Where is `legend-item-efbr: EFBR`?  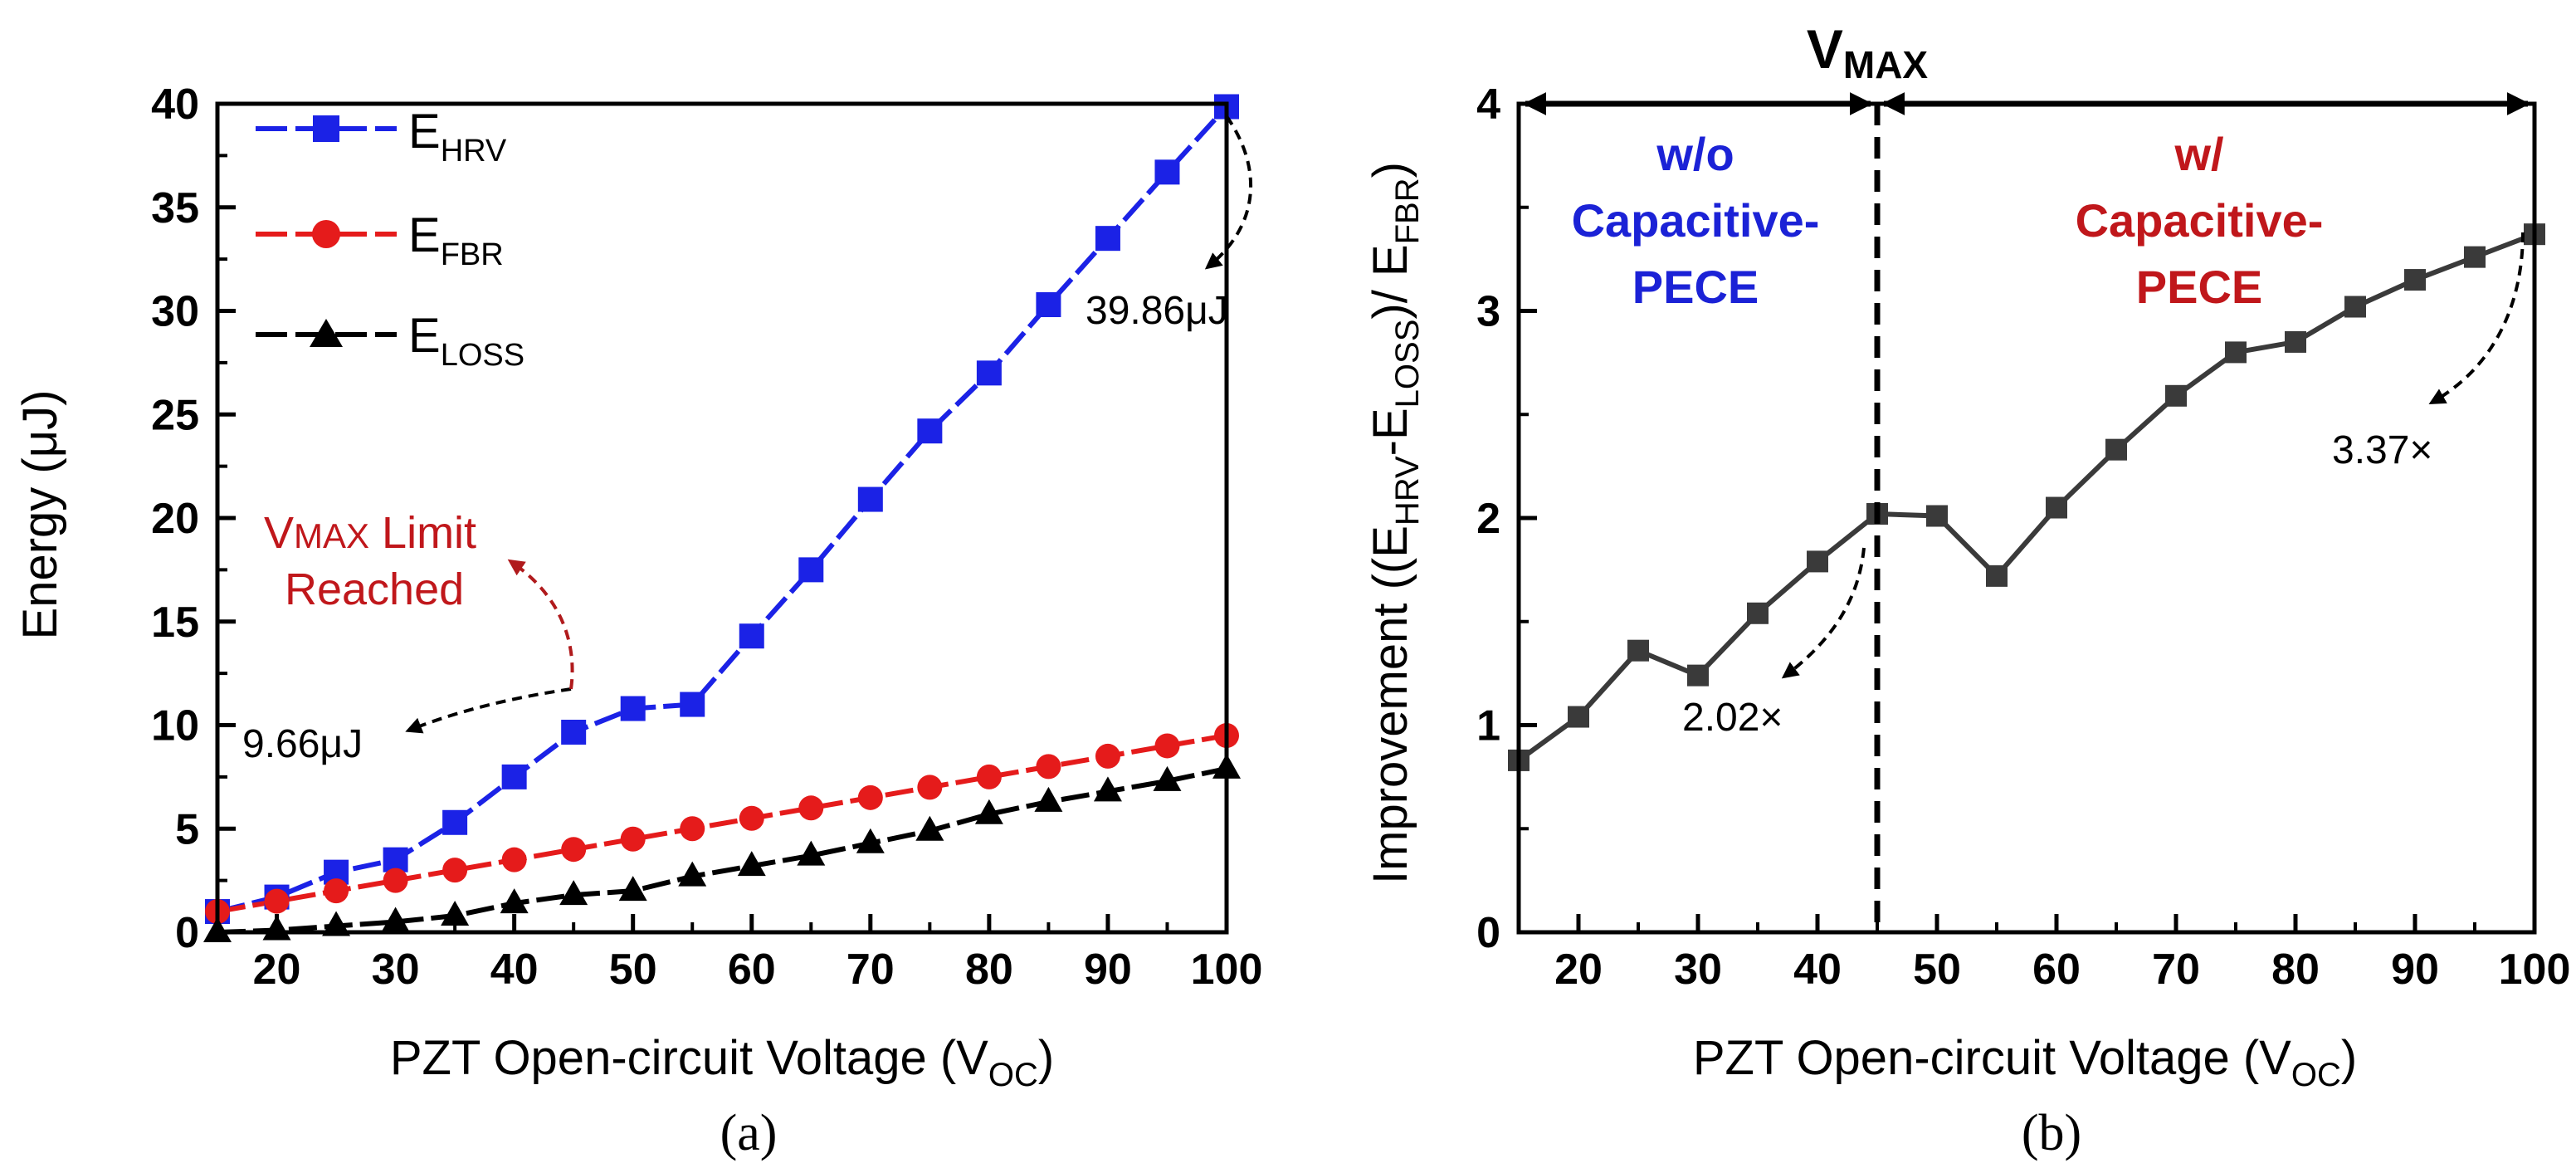
legend-item-efbr: EFBR is located at coordinates (380, 240).